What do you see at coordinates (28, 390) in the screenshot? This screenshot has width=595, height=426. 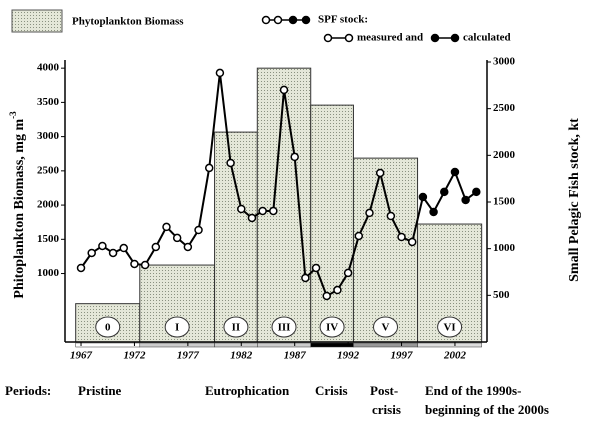 I see `periods-title: Periods:` at bounding box center [28, 390].